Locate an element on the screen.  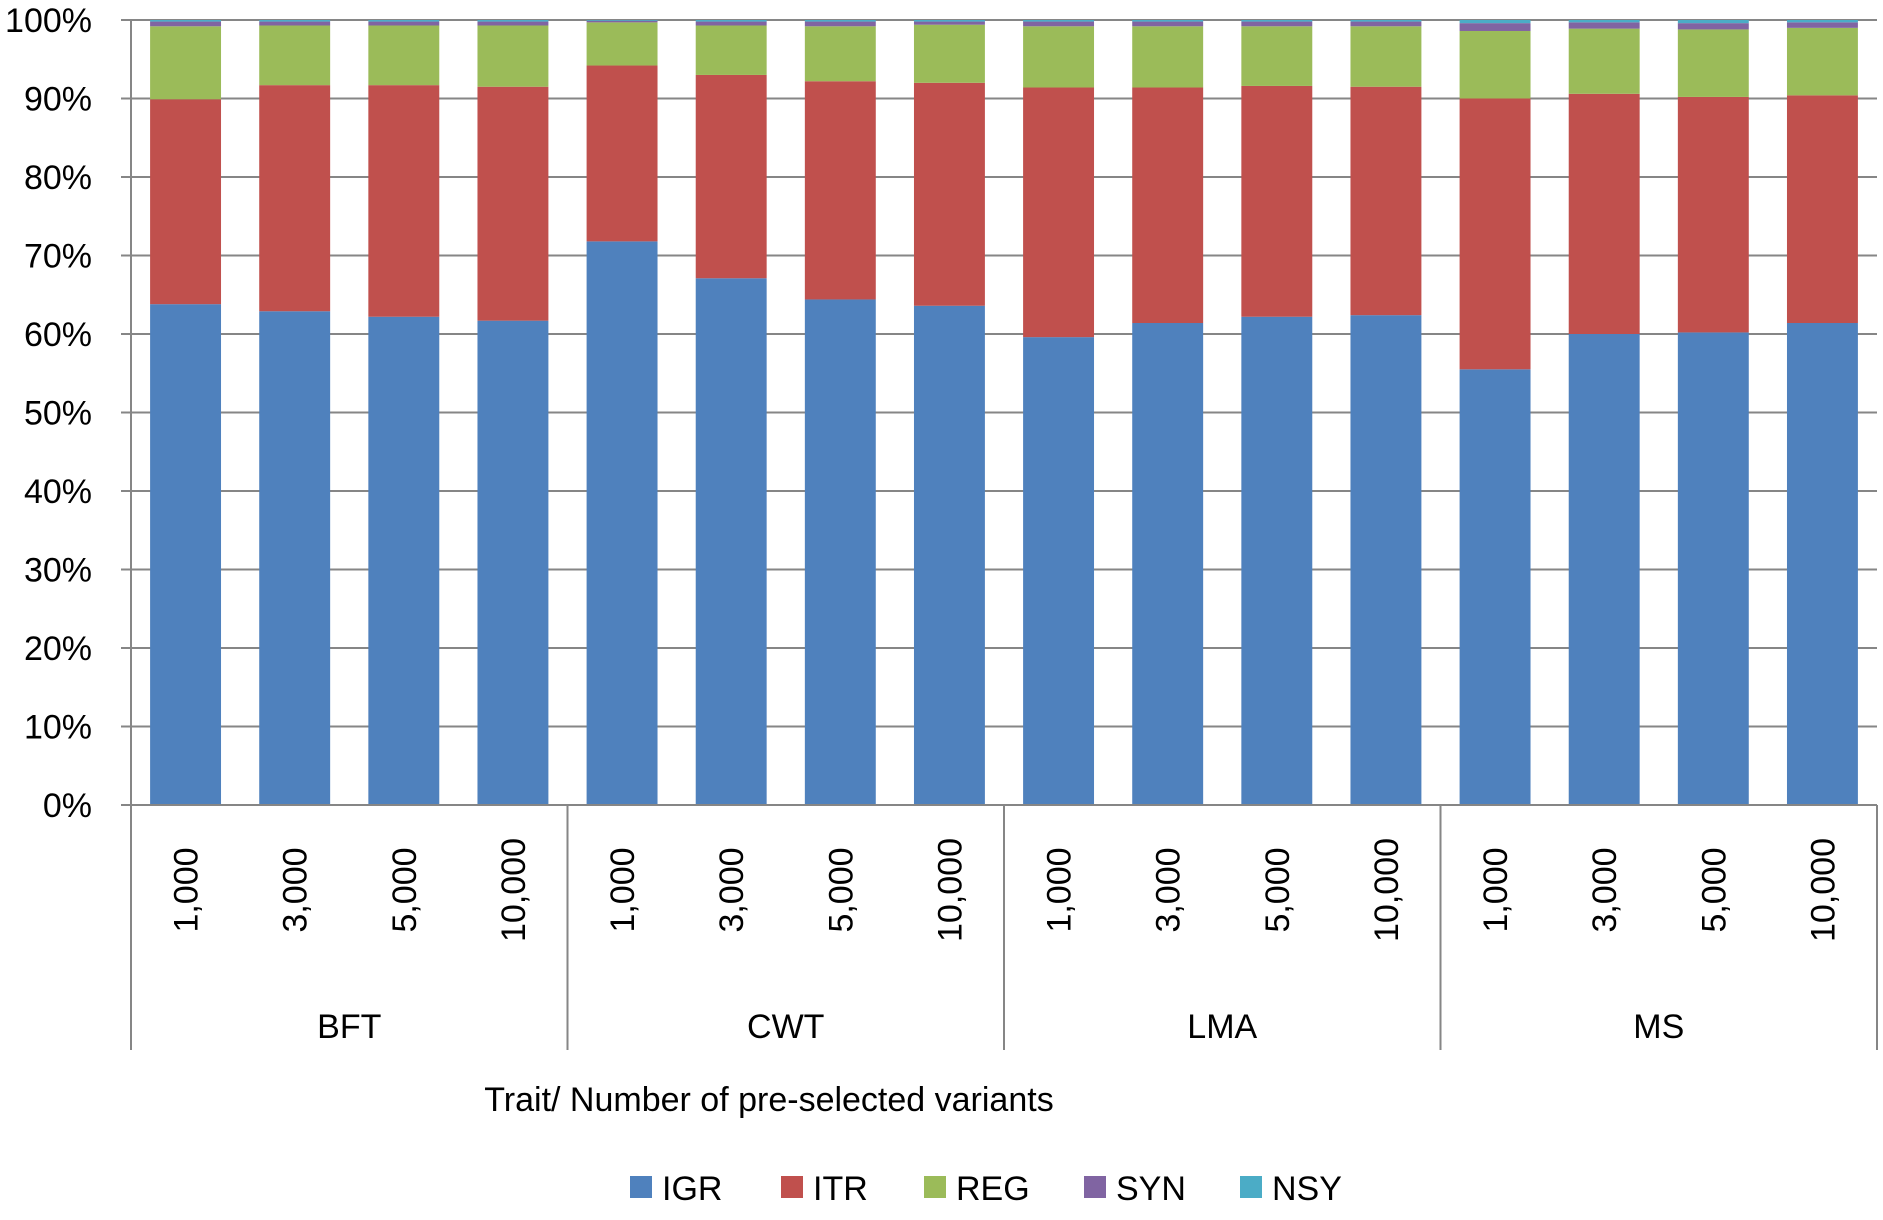
y-tick-label: 30% is located at coordinates (58, 571).